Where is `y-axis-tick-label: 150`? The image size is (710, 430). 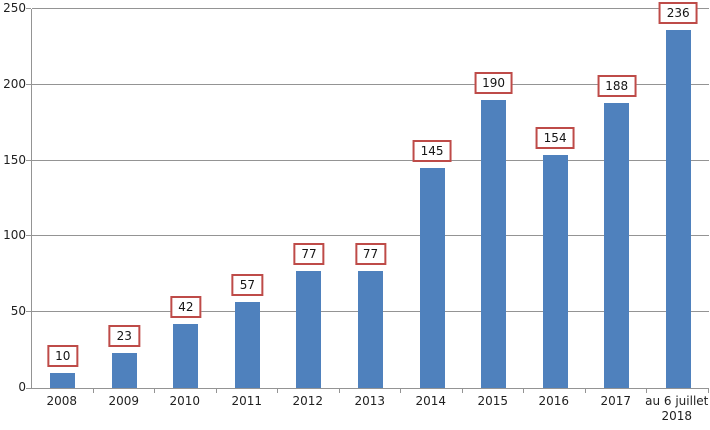
y-axis-tick-label: 150 is located at coordinates (14, 159).